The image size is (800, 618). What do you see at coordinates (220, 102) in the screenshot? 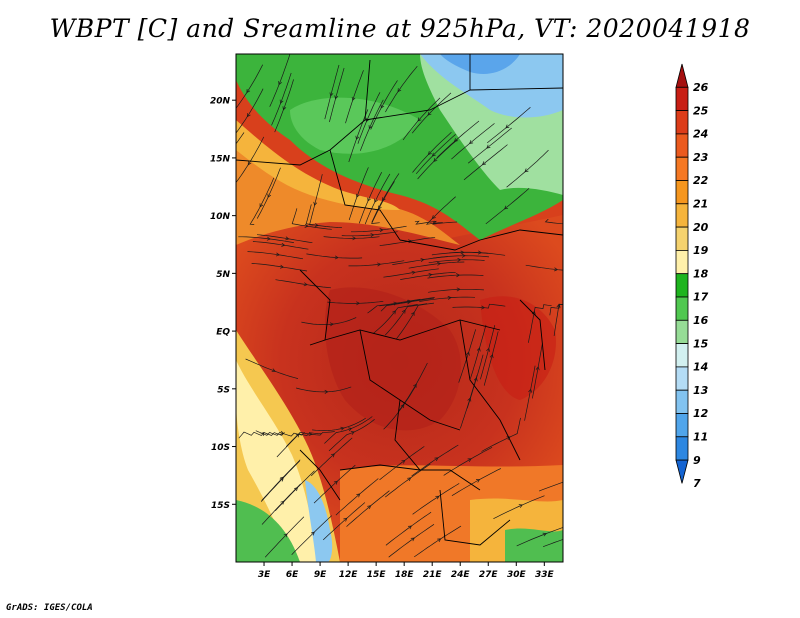
I see `lat-tick-label: 20N` at bounding box center [220, 102].